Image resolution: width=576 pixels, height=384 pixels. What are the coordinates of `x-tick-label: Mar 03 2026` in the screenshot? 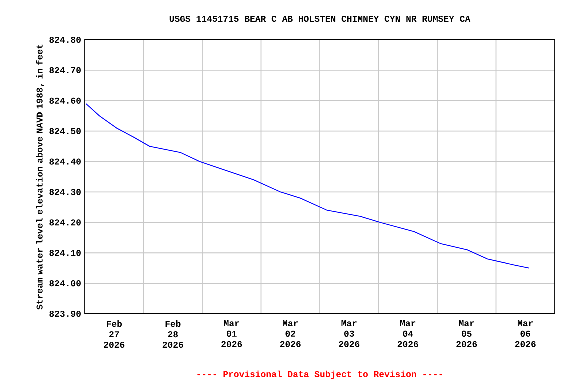 It's located at (349, 334).